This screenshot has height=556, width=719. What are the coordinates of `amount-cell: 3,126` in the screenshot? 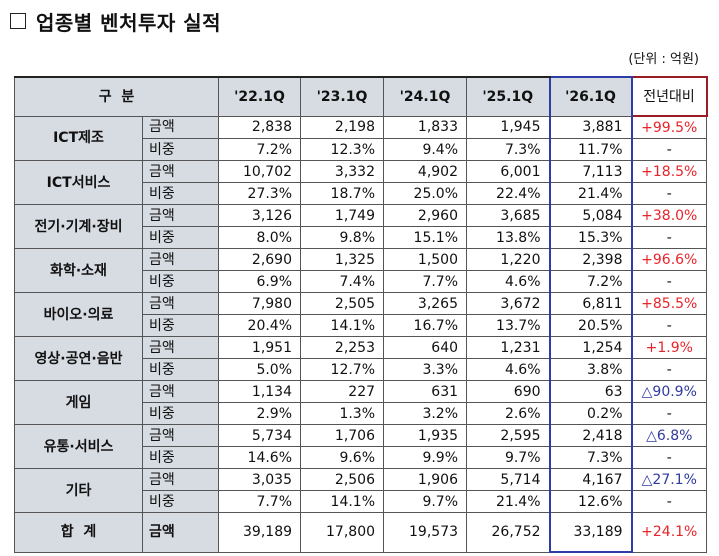 It's located at (260, 215).